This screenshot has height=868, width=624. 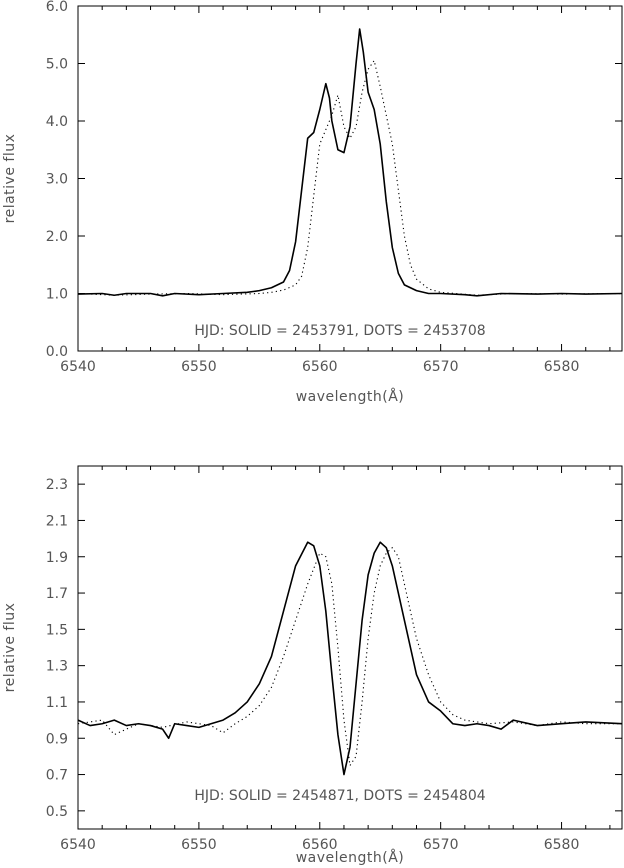 What do you see at coordinates (57, 739) in the screenshot?
I see `y-tick-label: 0.9` at bounding box center [57, 739].